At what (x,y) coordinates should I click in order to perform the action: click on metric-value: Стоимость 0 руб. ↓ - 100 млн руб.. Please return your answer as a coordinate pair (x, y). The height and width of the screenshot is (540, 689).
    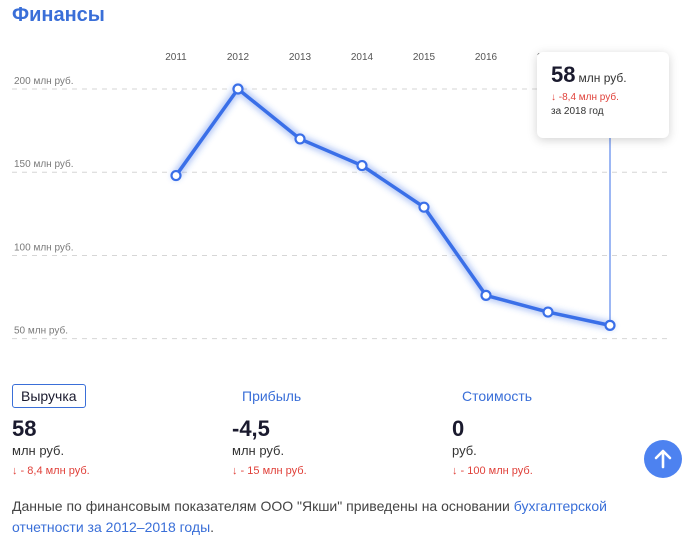
    Looking at the image, I should click on (496, 430).